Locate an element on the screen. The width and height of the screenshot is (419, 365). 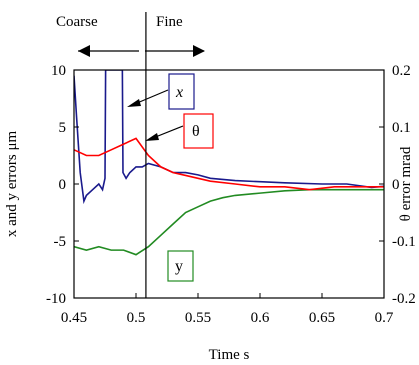
annotation-theta: θ is located at coordinates (179, 131).